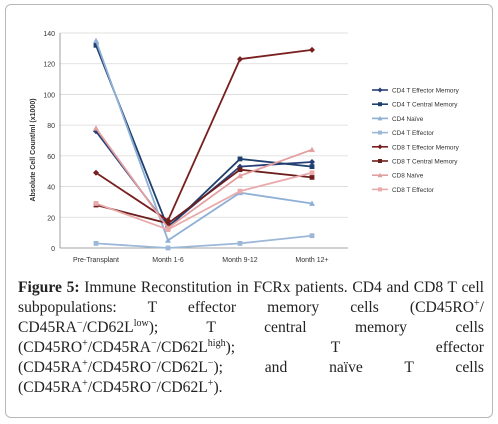 This screenshot has height=424, width=498. What do you see at coordinates (51, 126) in the screenshot?
I see `y-tick-label: 80` at bounding box center [51, 126].